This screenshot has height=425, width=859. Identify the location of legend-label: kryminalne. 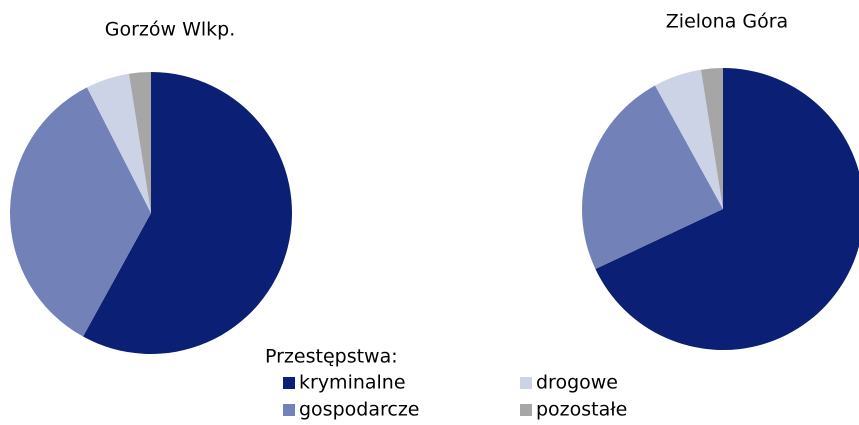
(352, 383).